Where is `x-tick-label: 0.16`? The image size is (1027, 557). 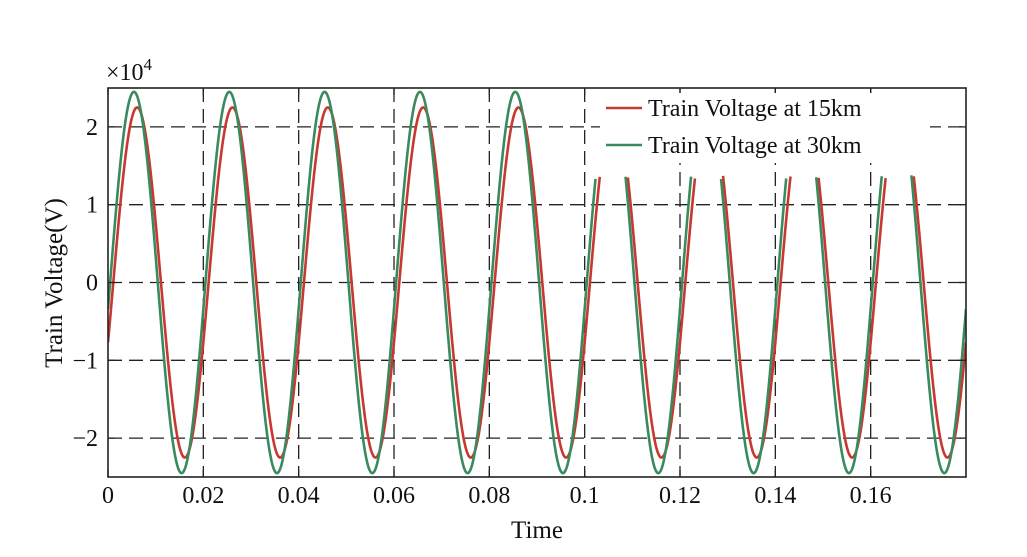
x-tick-label: 0.16 is located at coordinates (871, 496).